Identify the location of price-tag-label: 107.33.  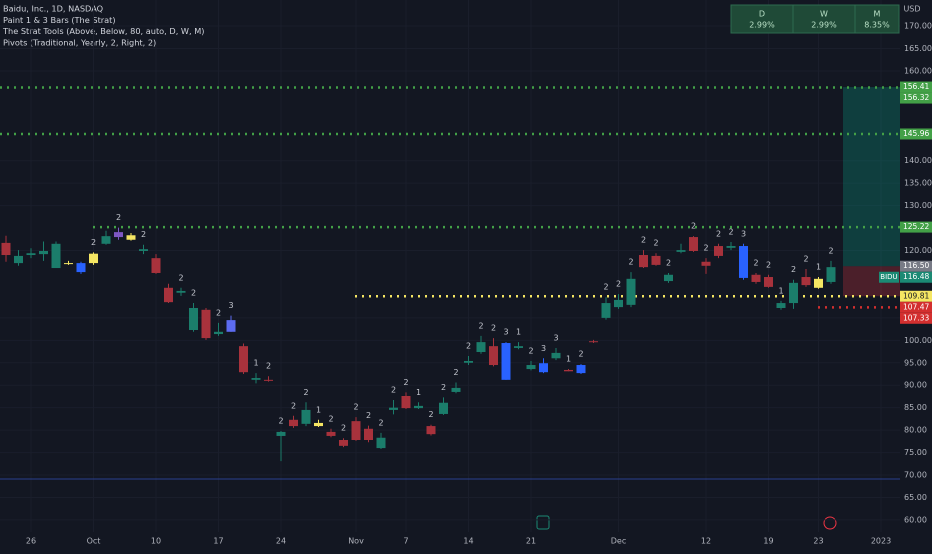
(916, 317).